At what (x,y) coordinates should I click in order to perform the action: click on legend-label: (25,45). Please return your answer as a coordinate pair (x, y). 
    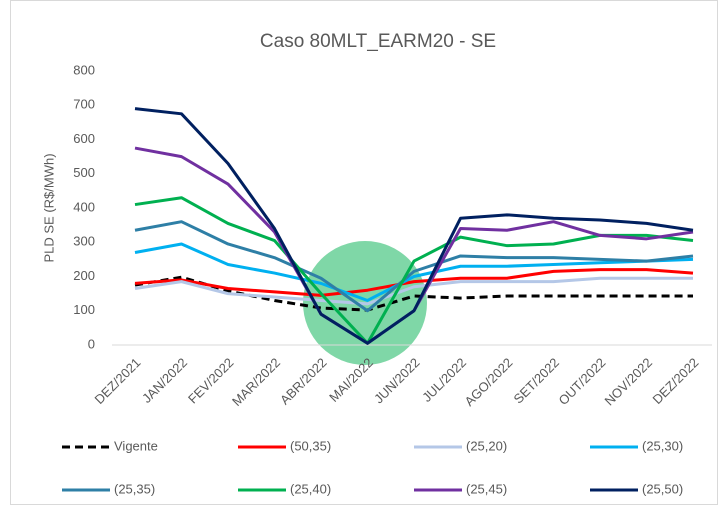
    Looking at the image, I should click on (486, 488).